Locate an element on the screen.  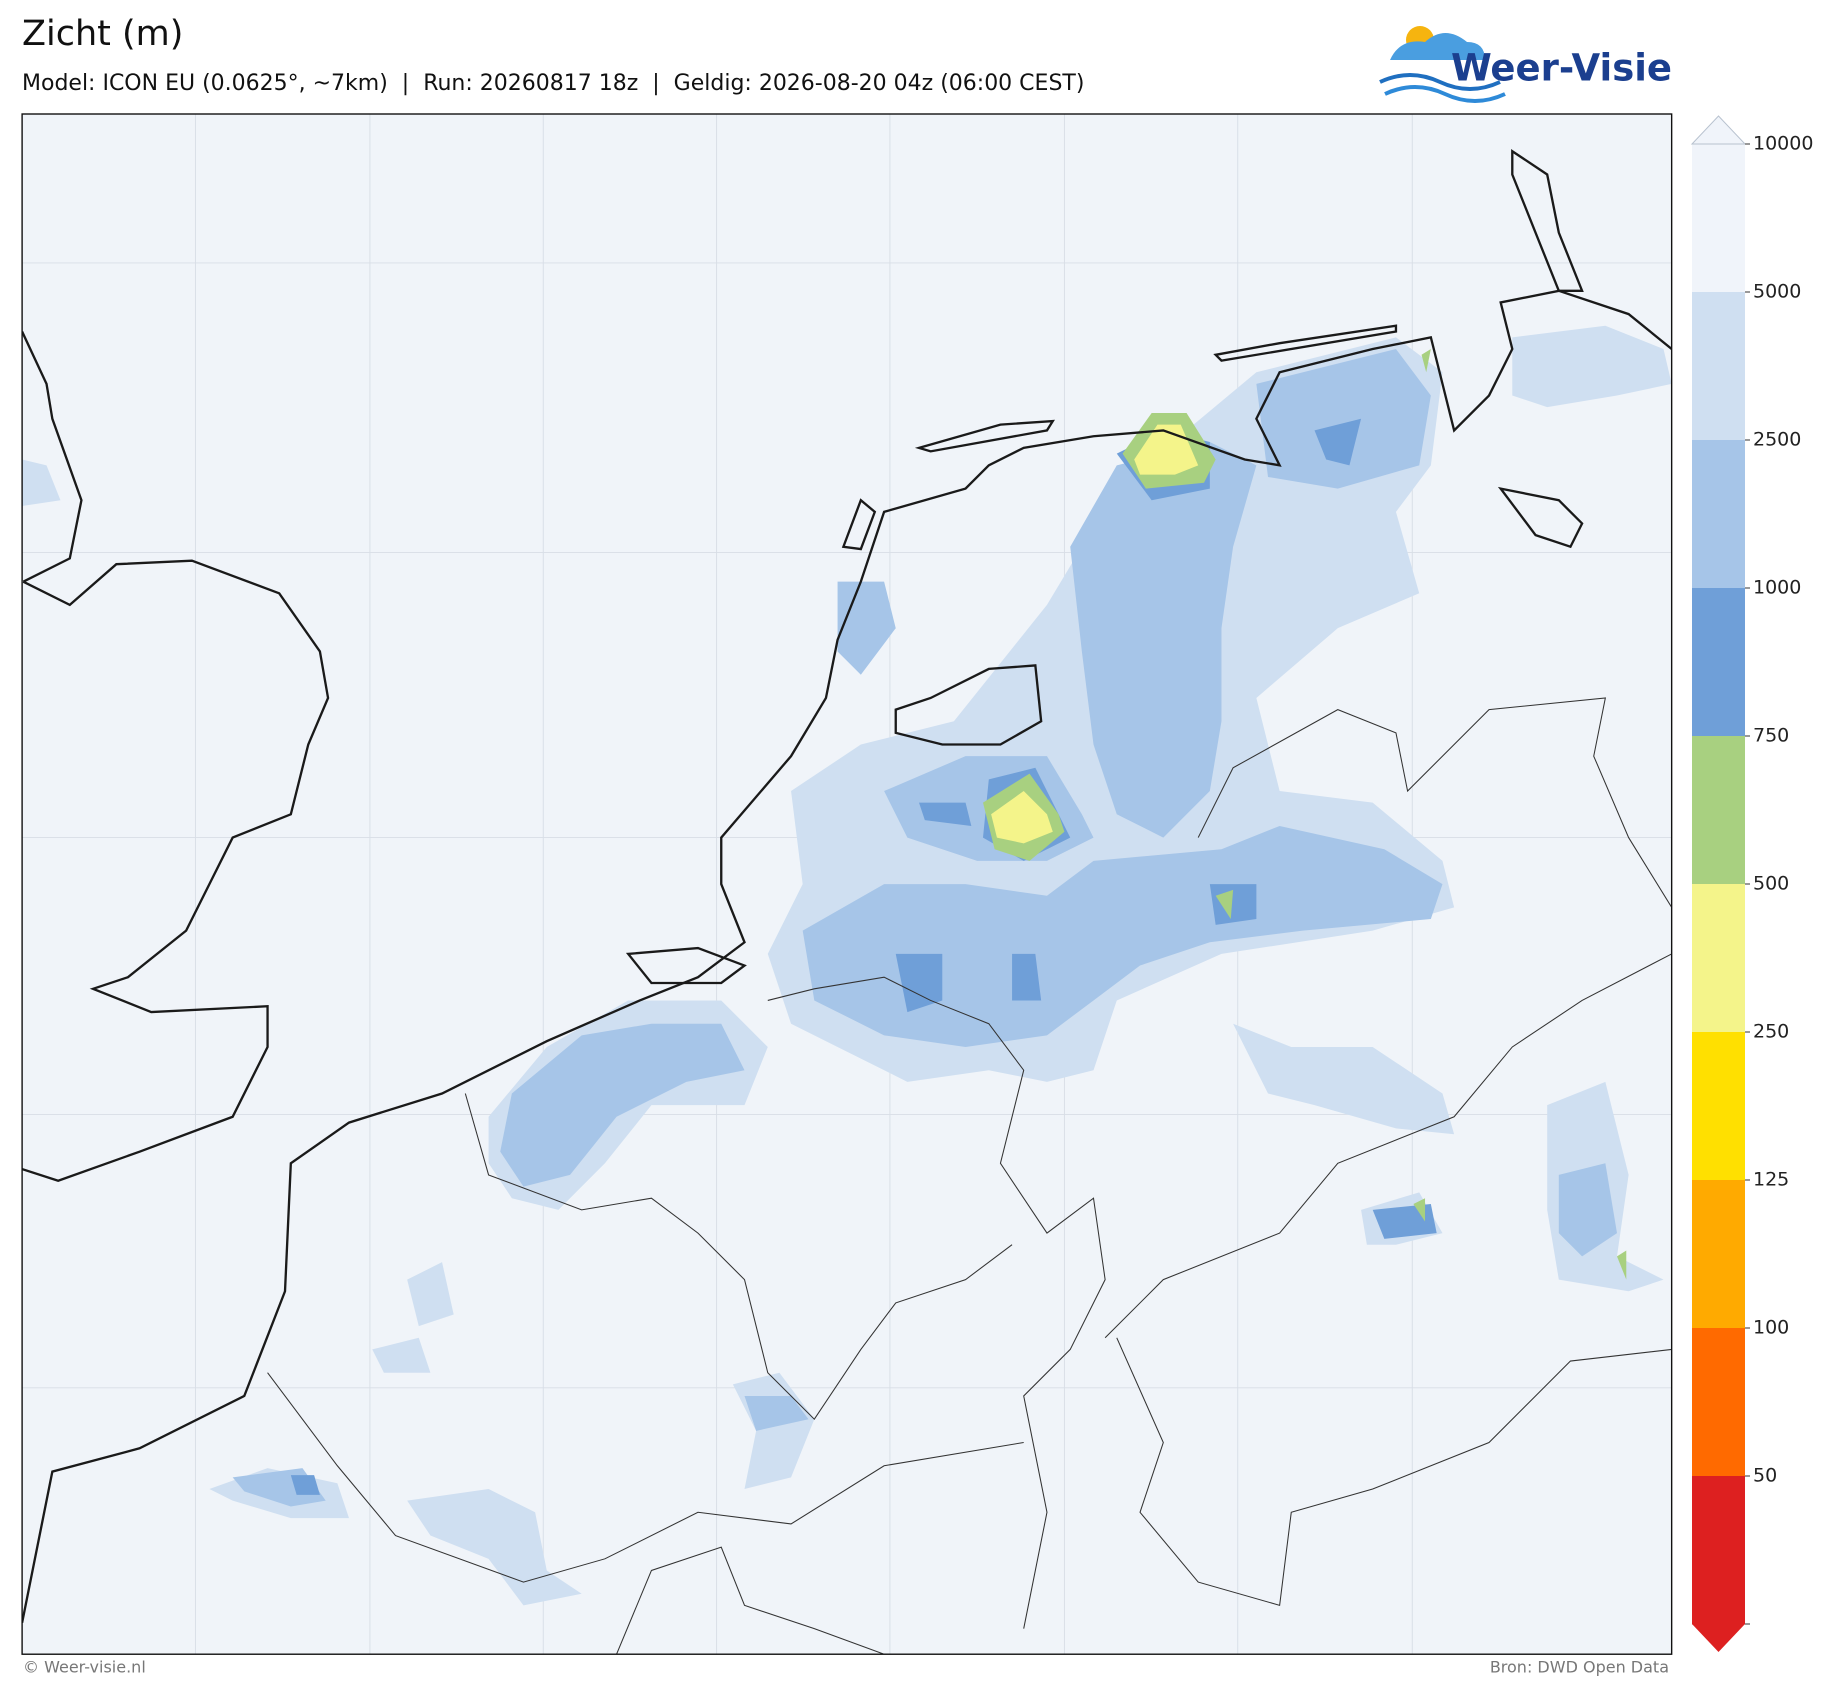
colorbar-tick-label: 100 is located at coordinates (1771, 1328).